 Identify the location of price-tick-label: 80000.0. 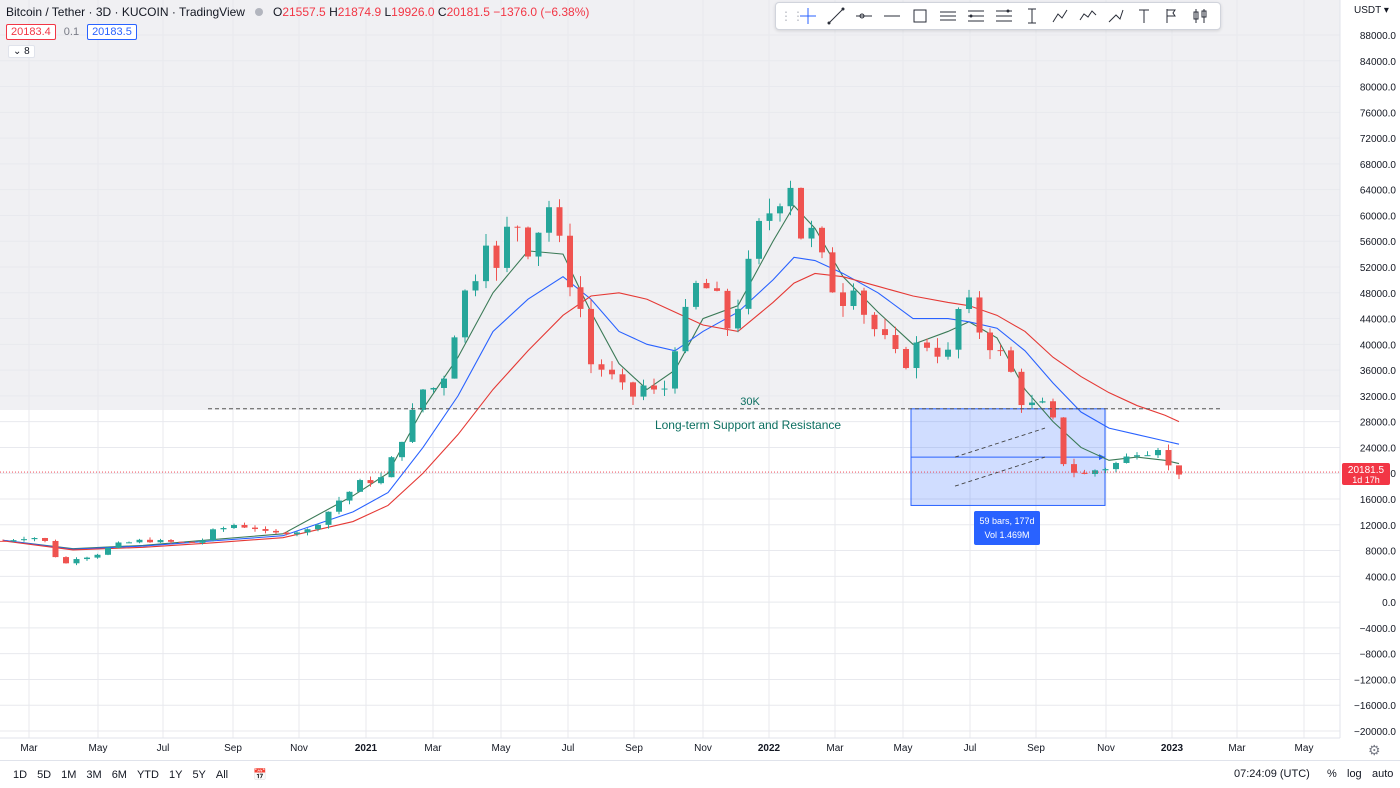
(1378, 88).